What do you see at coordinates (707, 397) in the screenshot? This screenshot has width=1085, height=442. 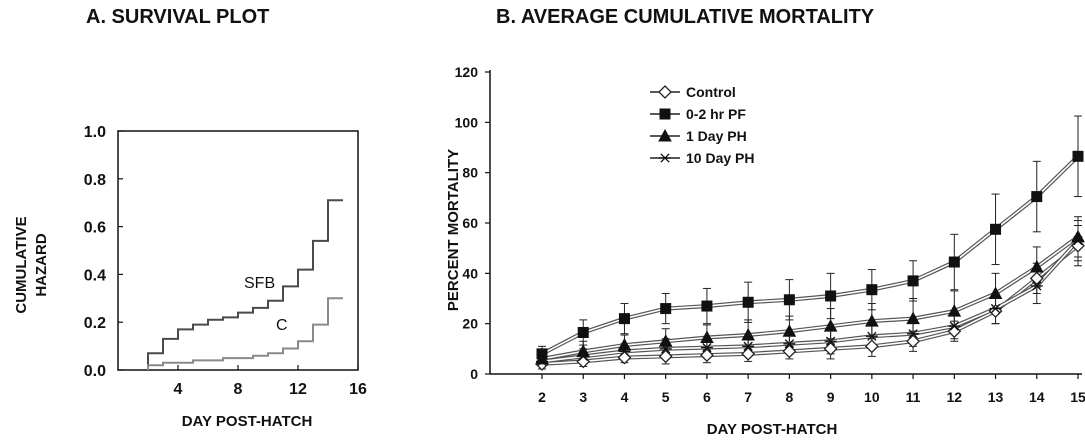 I see `x-tick-label: 6` at bounding box center [707, 397].